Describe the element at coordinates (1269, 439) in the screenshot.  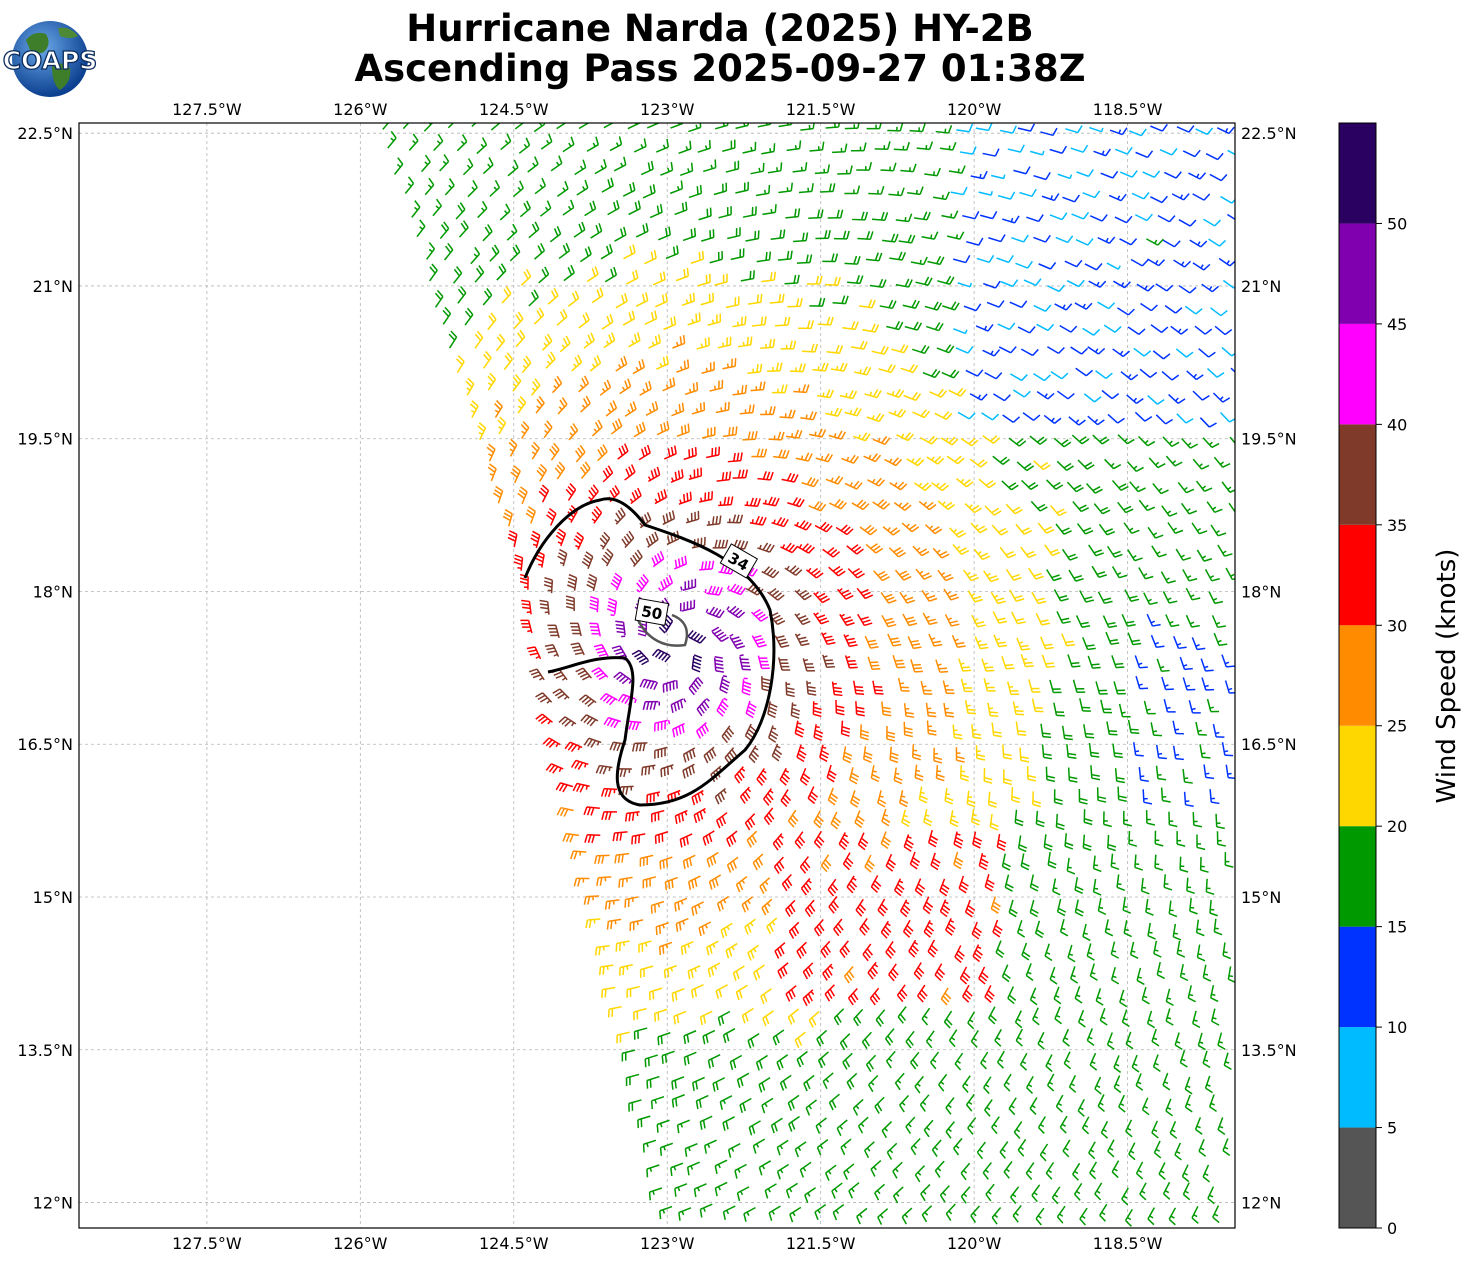
I see `lat-tick-label-right: 19.5°N` at that location.